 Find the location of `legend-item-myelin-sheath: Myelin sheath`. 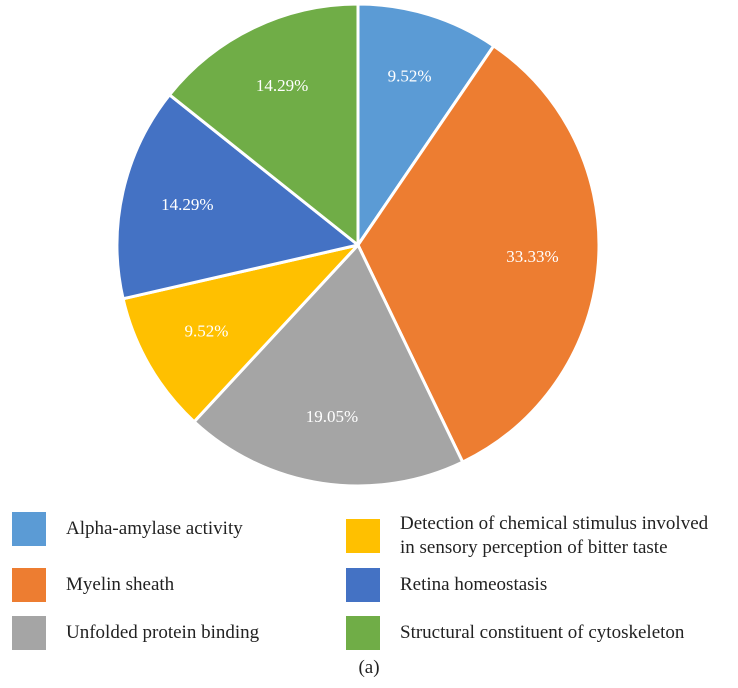

legend-item-myelin-sheath: Myelin sheath is located at coordinates (93, 585).